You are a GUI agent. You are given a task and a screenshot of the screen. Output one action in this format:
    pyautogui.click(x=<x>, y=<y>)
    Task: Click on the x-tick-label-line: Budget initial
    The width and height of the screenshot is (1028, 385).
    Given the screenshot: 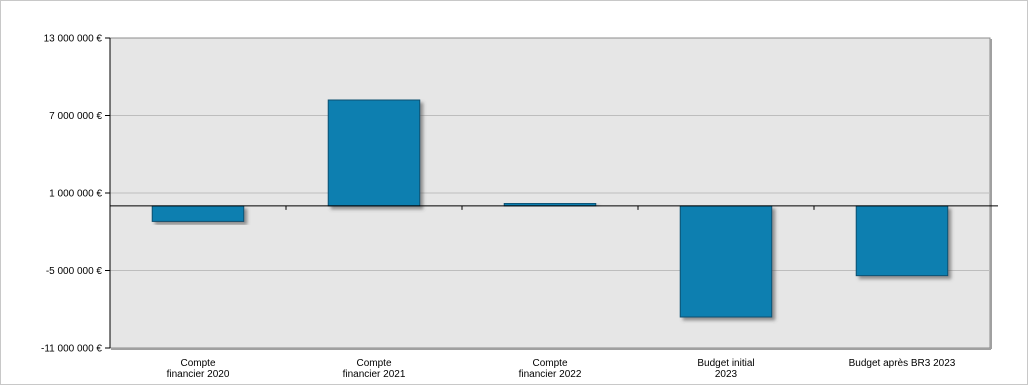 What is the action you would take?
    pyautogui.click(x=725, y=363)
    